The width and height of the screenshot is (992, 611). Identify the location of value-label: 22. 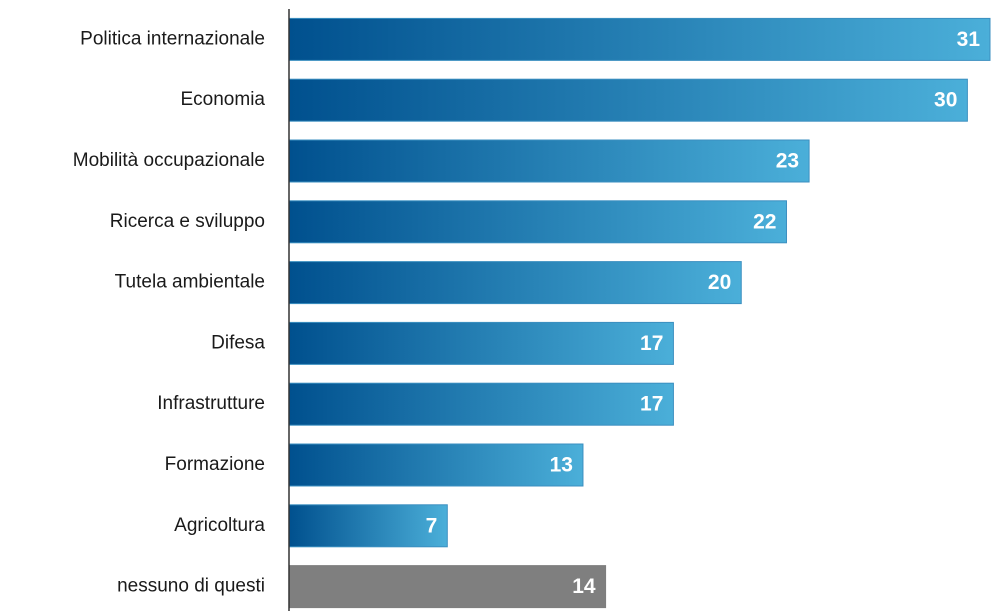
(764, 221).